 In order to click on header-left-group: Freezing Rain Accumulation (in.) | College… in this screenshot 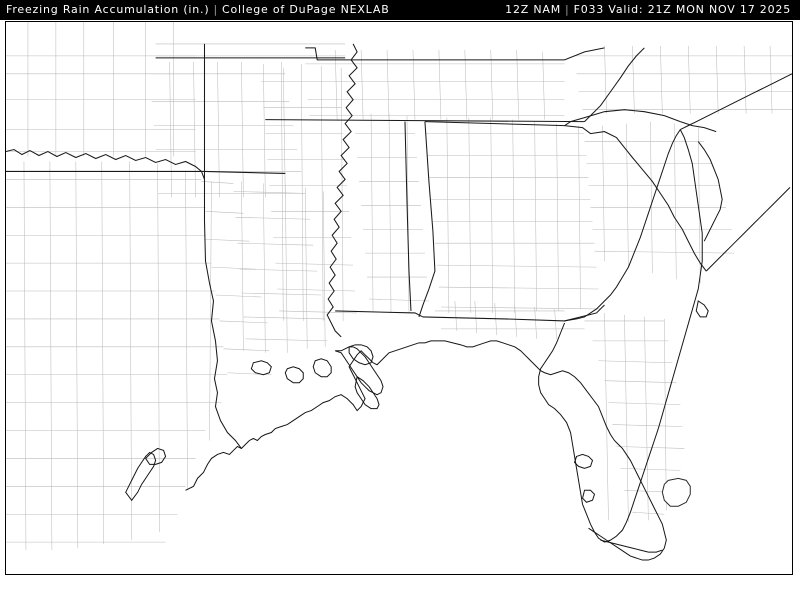, I will do `click(198, 10)`.